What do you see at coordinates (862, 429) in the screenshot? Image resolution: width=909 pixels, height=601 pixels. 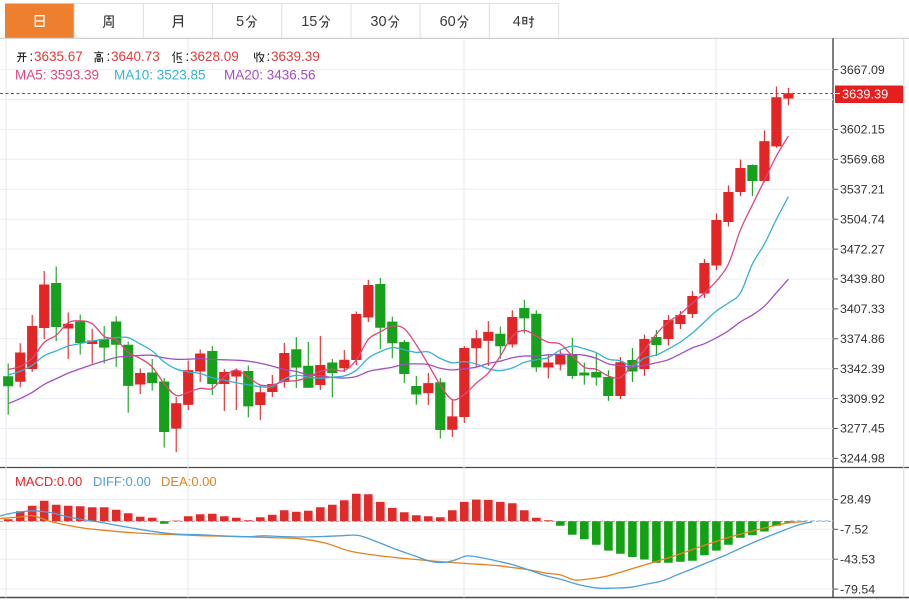 I see `svg-text: 3277.45` at bounding box center [862, 429].